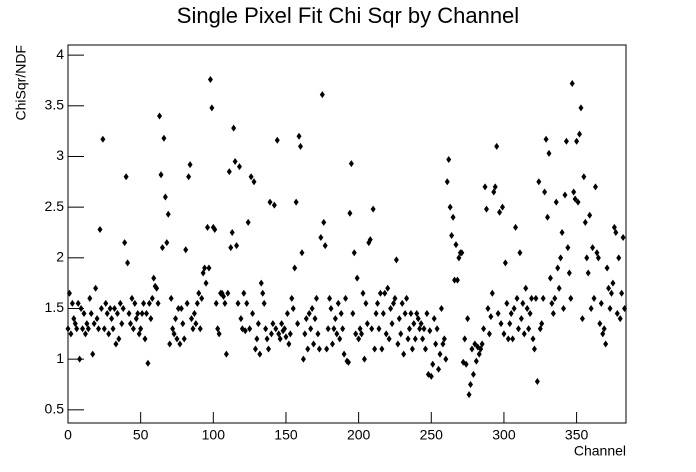  I want to click on x-tick-label: 300, so click(504, 435).